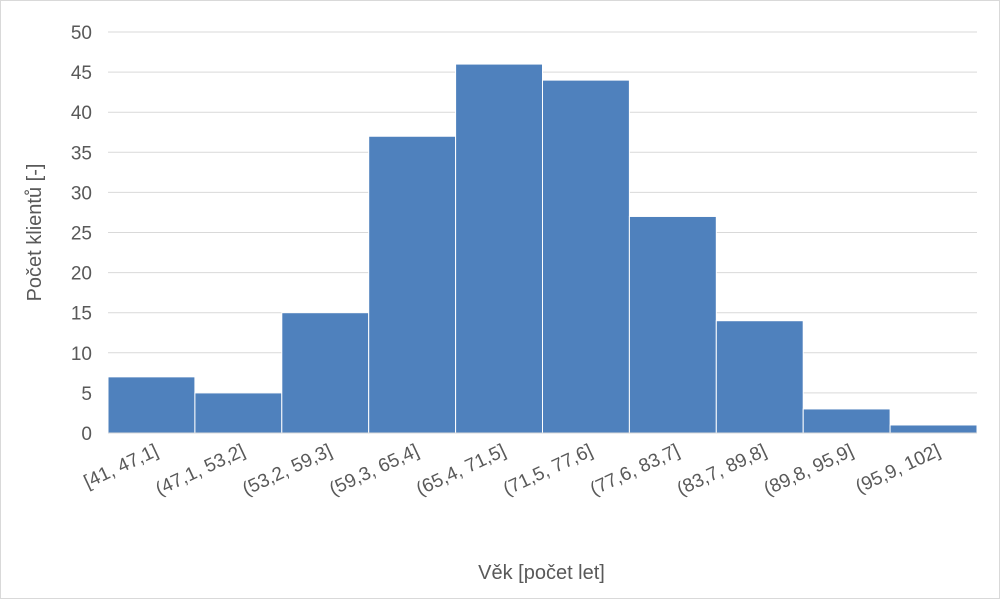 The height and width of the screenshot is (600, 1000). I want to click on y-tick-label: 25, so click(81, 234).